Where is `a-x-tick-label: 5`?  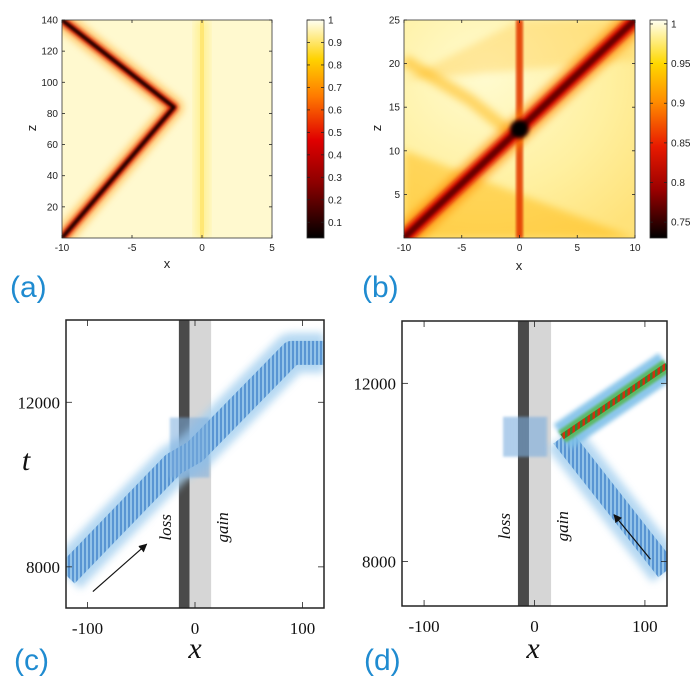 a-x-tick-label: 5 is located at coordinates (272, 248).